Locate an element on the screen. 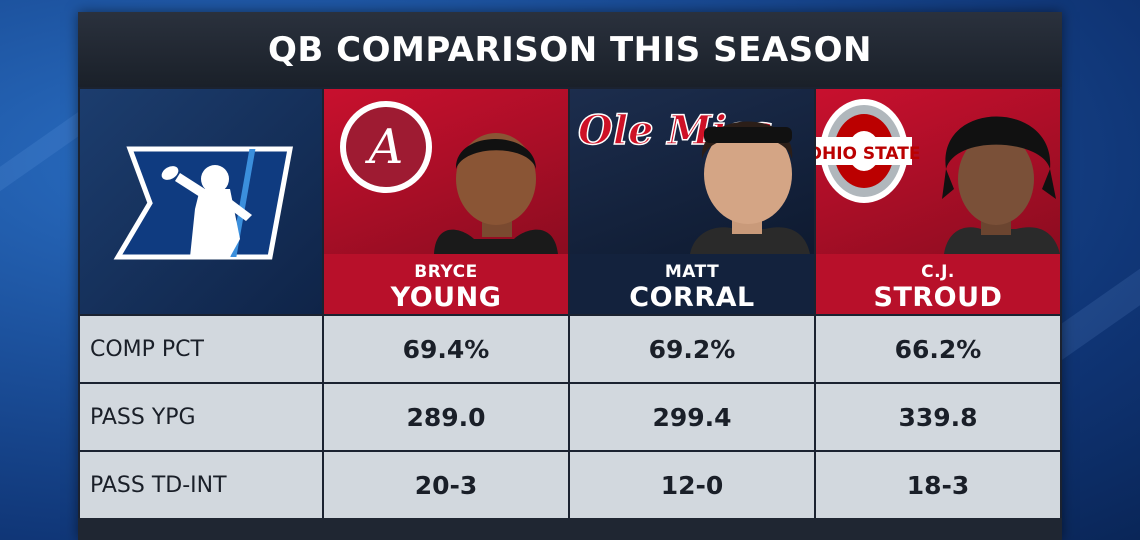  player-first-name: MATT is located at coordinates (692, 272).